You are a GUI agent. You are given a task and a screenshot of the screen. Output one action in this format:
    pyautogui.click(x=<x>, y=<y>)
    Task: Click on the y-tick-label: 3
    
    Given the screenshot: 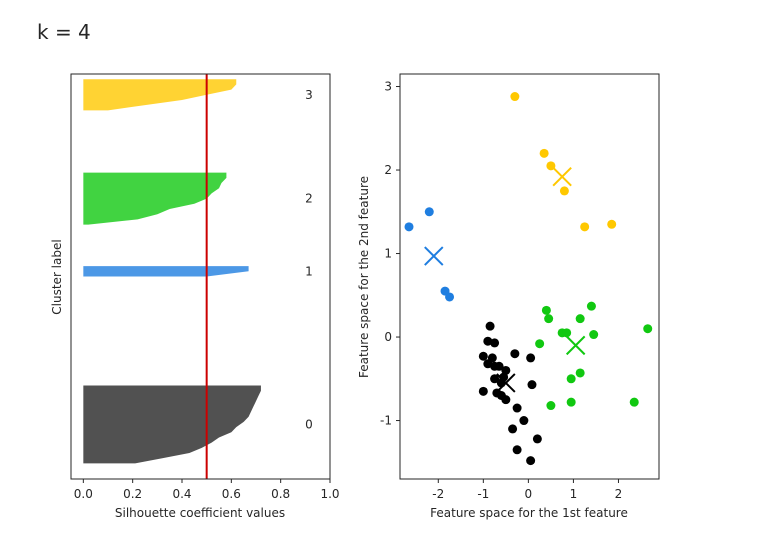 What is the action you would take?
    pyautogui.click(x=388, y=87)
    